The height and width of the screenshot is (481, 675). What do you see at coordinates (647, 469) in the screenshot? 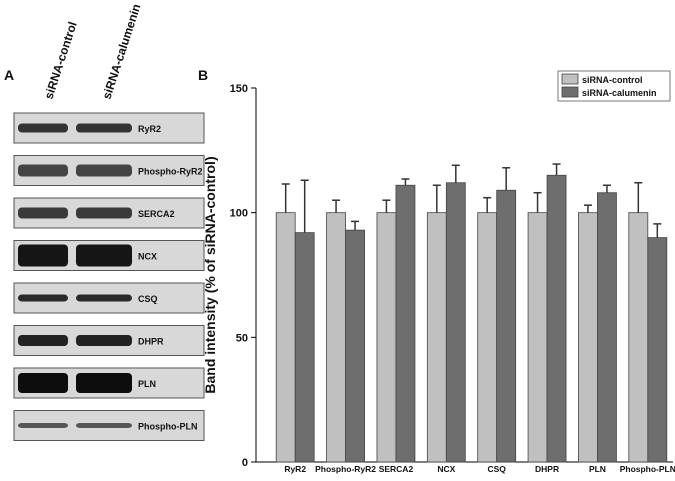
I see `x-tick-label: Phospho-PLN` at bounding box center [647, 469].